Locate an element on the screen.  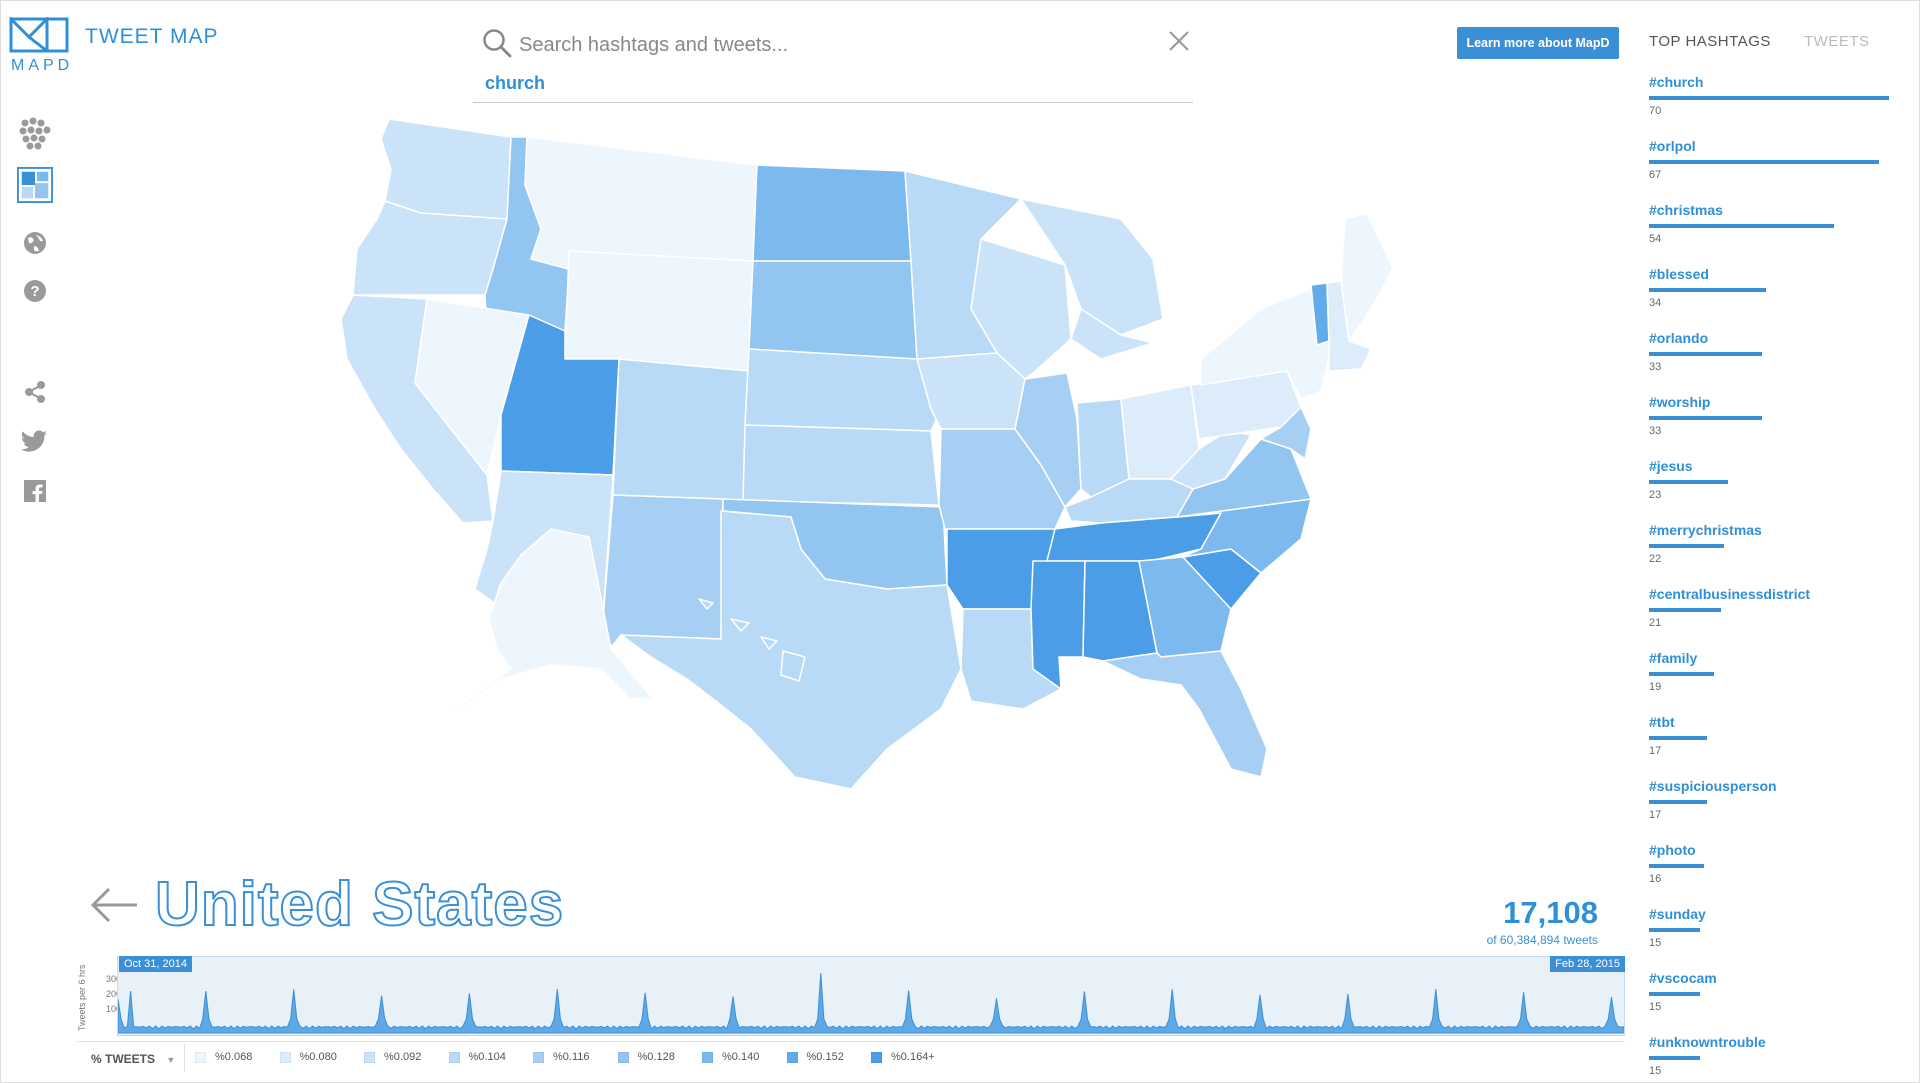
tab-top-hashtags: TOP HASHTAGS is located at coordinates (1710, 41).